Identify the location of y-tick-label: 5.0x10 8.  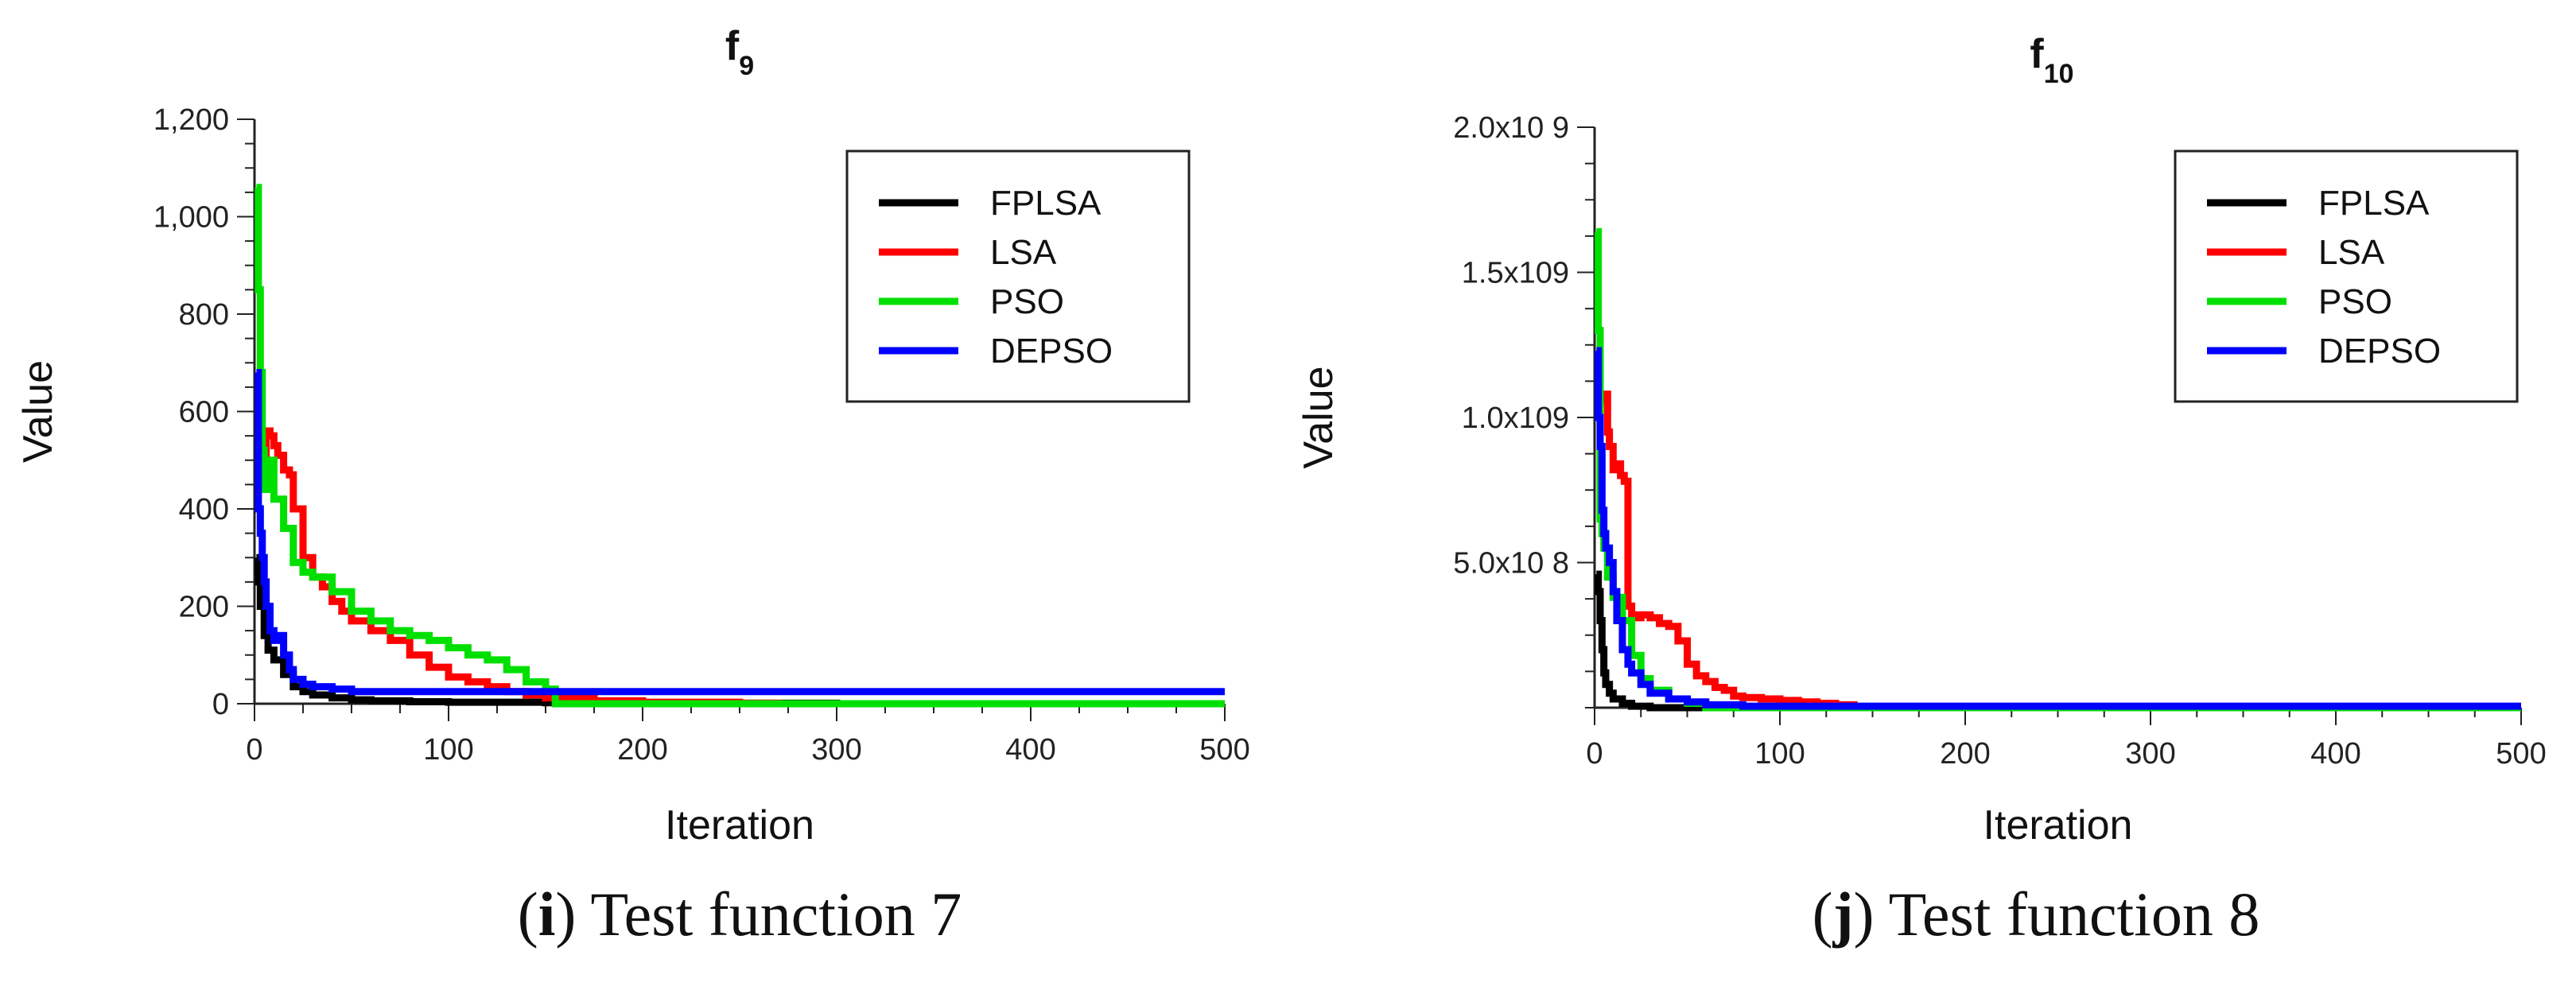
(1511, 563).